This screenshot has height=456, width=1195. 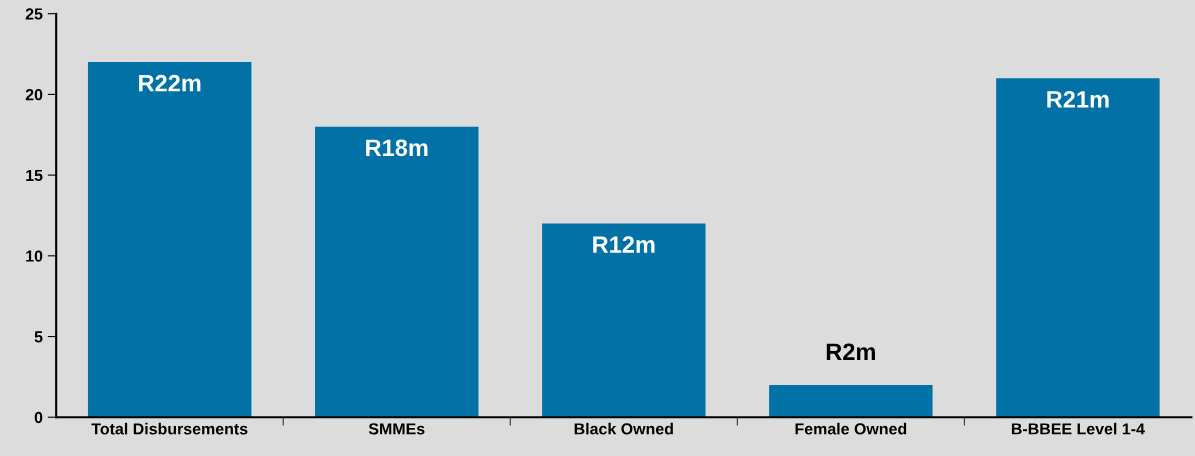 What do you see at coordinates (396, 429) in the screenshot?
I see `x-tick-label: SMMEs` at bounding box center [396, 429].